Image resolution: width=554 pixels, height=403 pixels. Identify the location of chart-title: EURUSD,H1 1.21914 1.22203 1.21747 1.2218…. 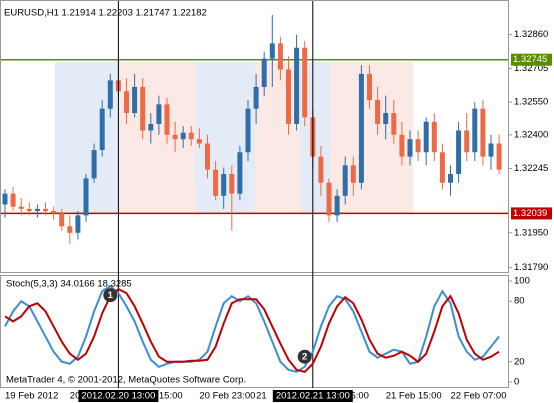
(105, 13).